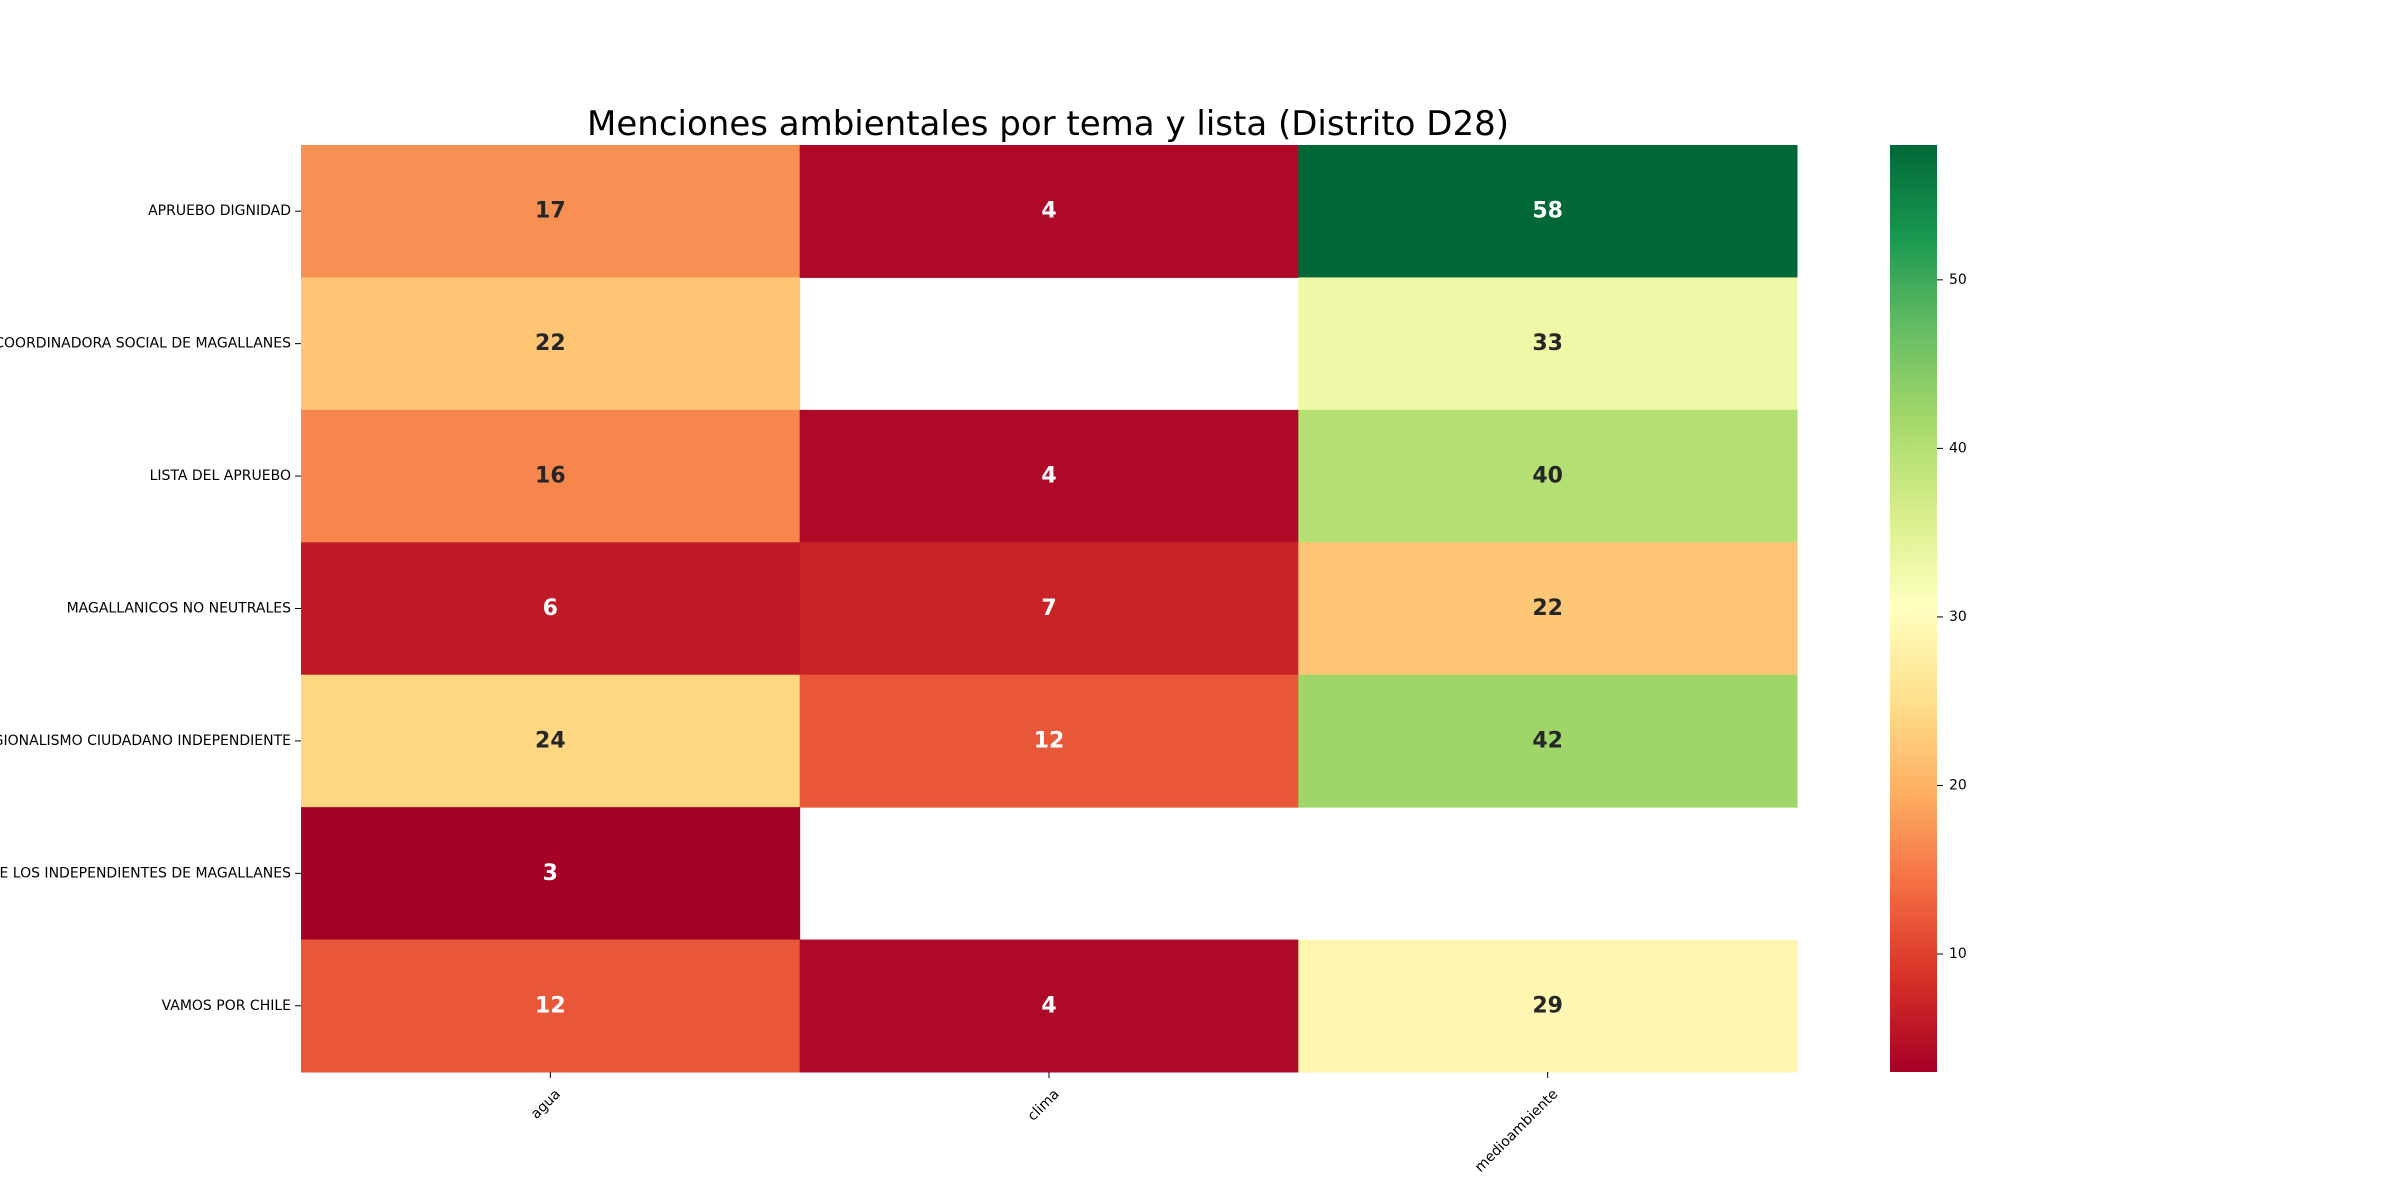 Image resolution: width=2400 pixels, height=1200 pixels. I want to click on colorbar: 10 20 30 40 50, so click(1928, 608).